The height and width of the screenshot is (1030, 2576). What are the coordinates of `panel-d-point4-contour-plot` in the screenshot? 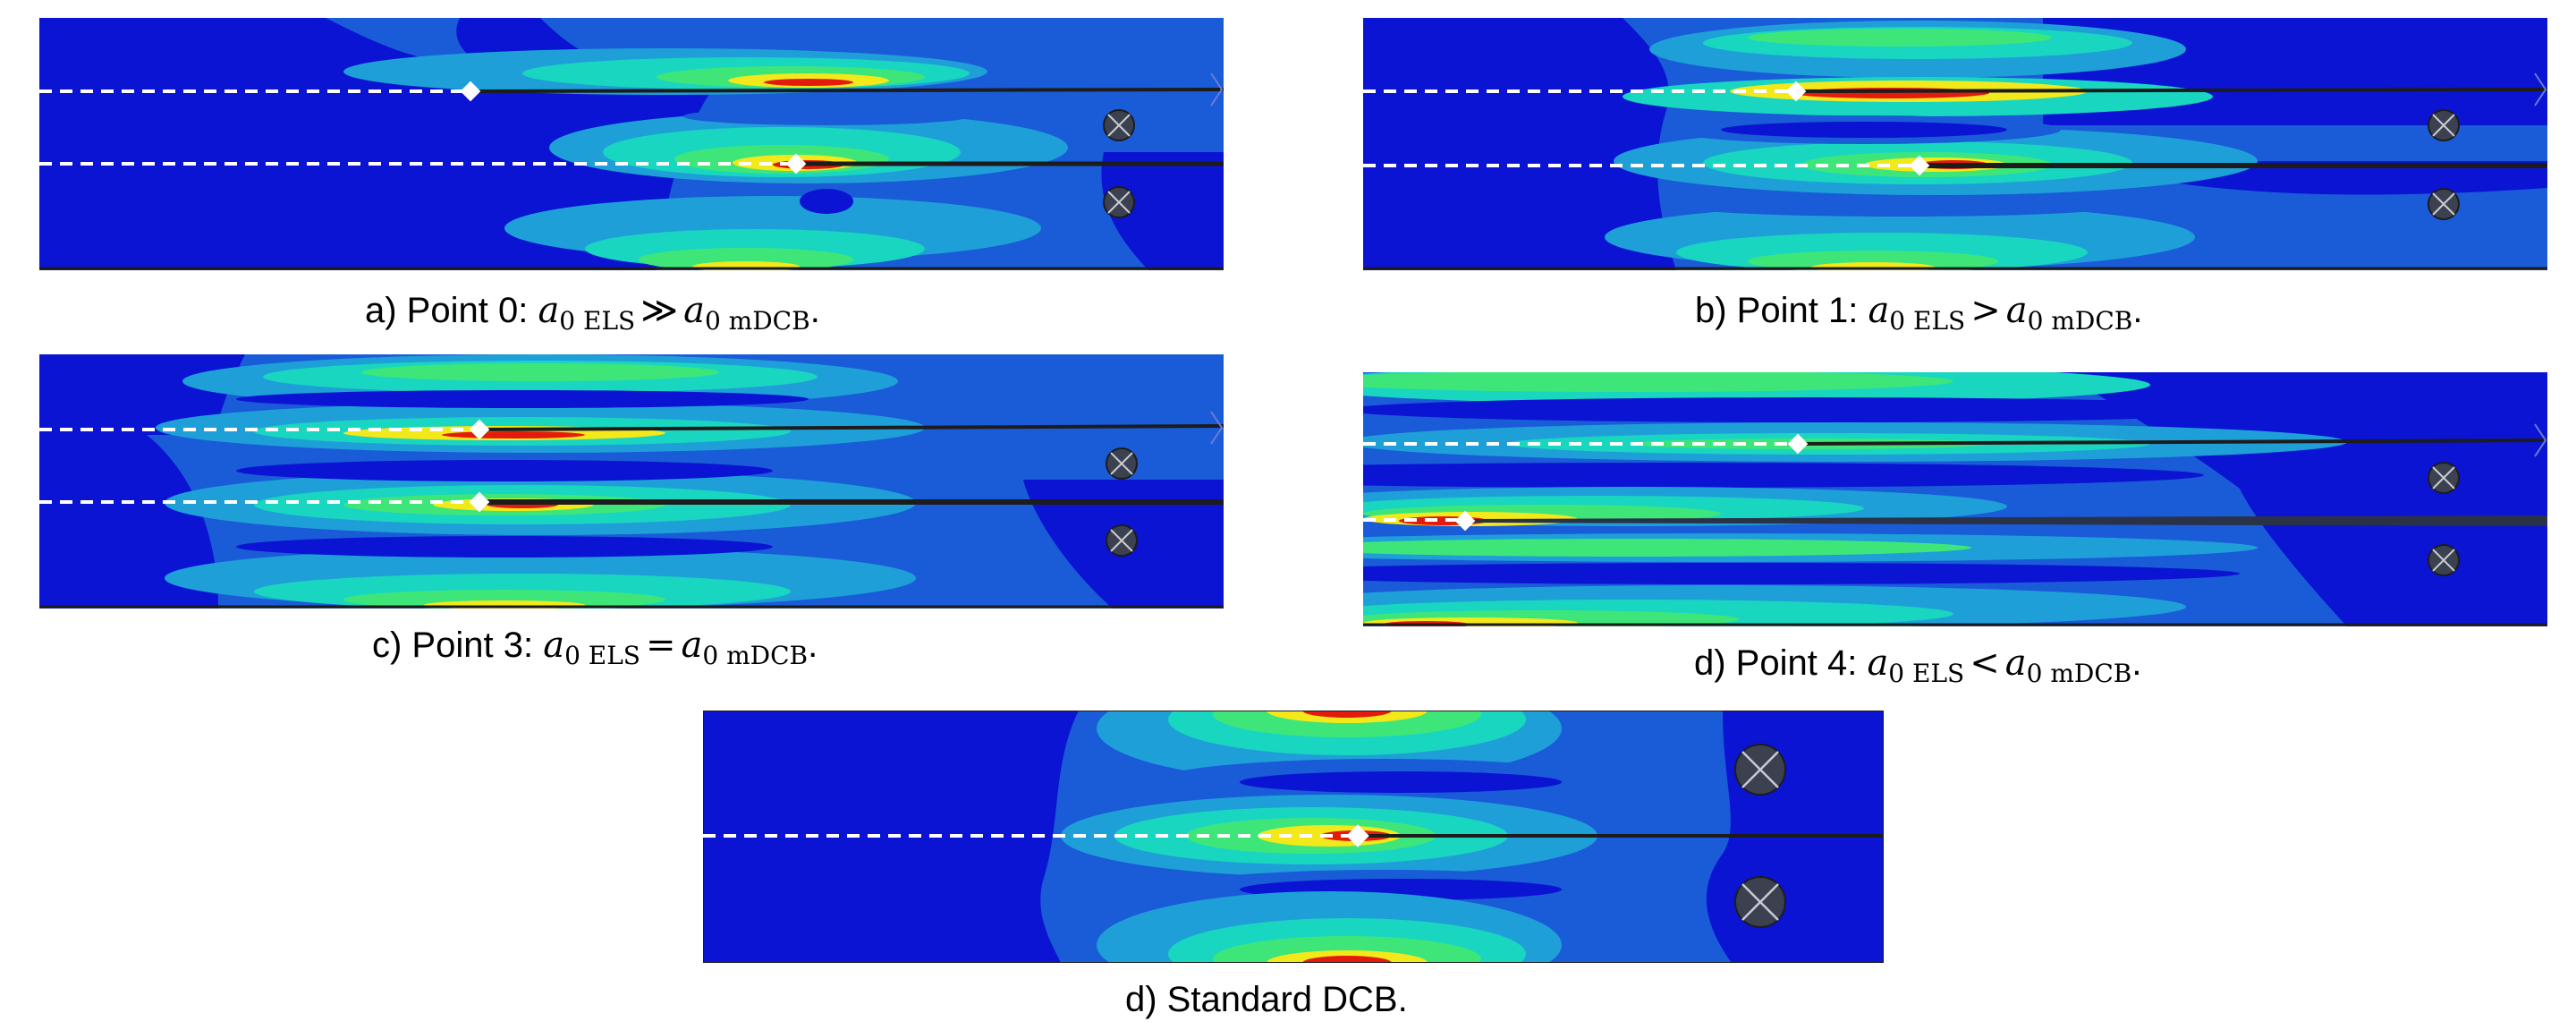 It's located at (1955, 499).